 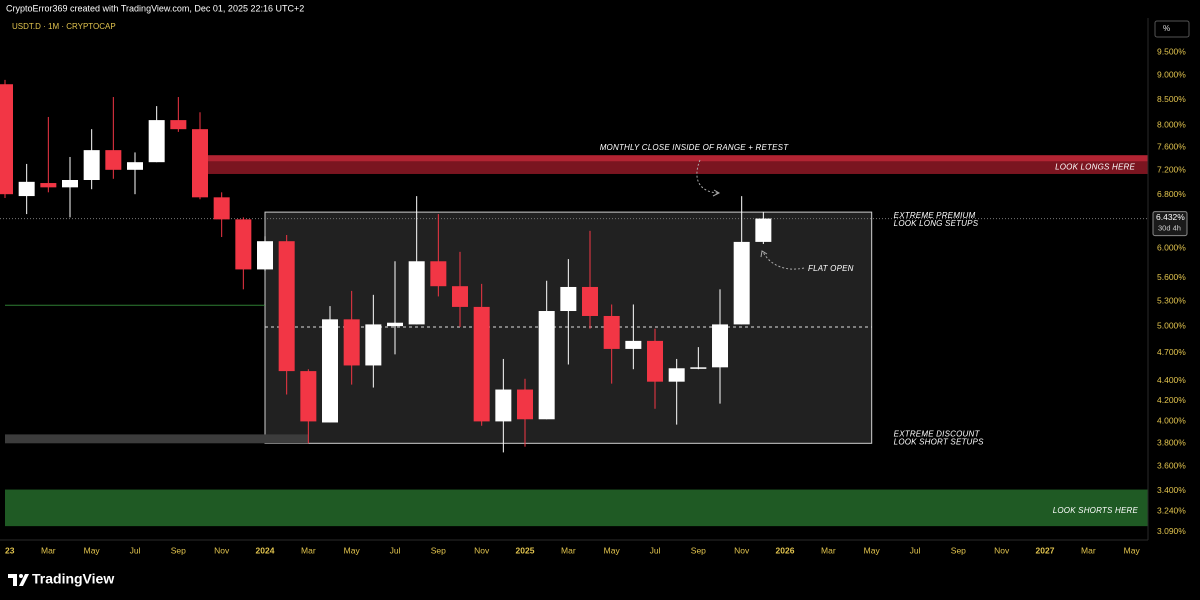 I want to click on x-tick-label: 2027, so click(x=1045, y=550).